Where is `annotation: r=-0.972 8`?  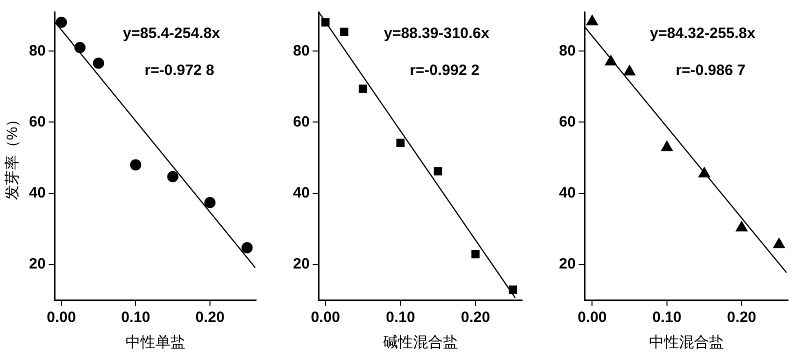
annotation: r=-0.972 8 is located at coordinates (179, 71).